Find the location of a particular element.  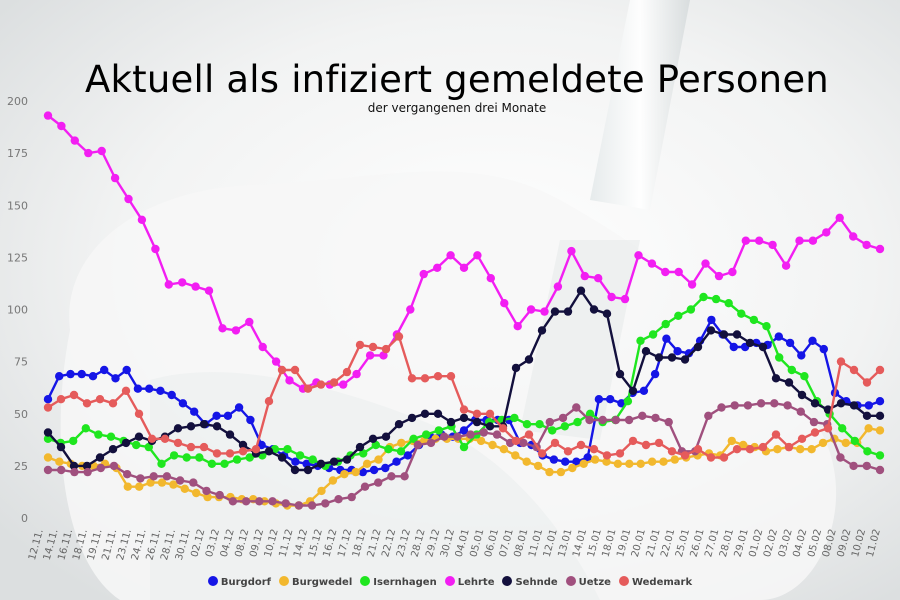

legend-item-lehrte: Lehrte is located at coordinates (469, 582).